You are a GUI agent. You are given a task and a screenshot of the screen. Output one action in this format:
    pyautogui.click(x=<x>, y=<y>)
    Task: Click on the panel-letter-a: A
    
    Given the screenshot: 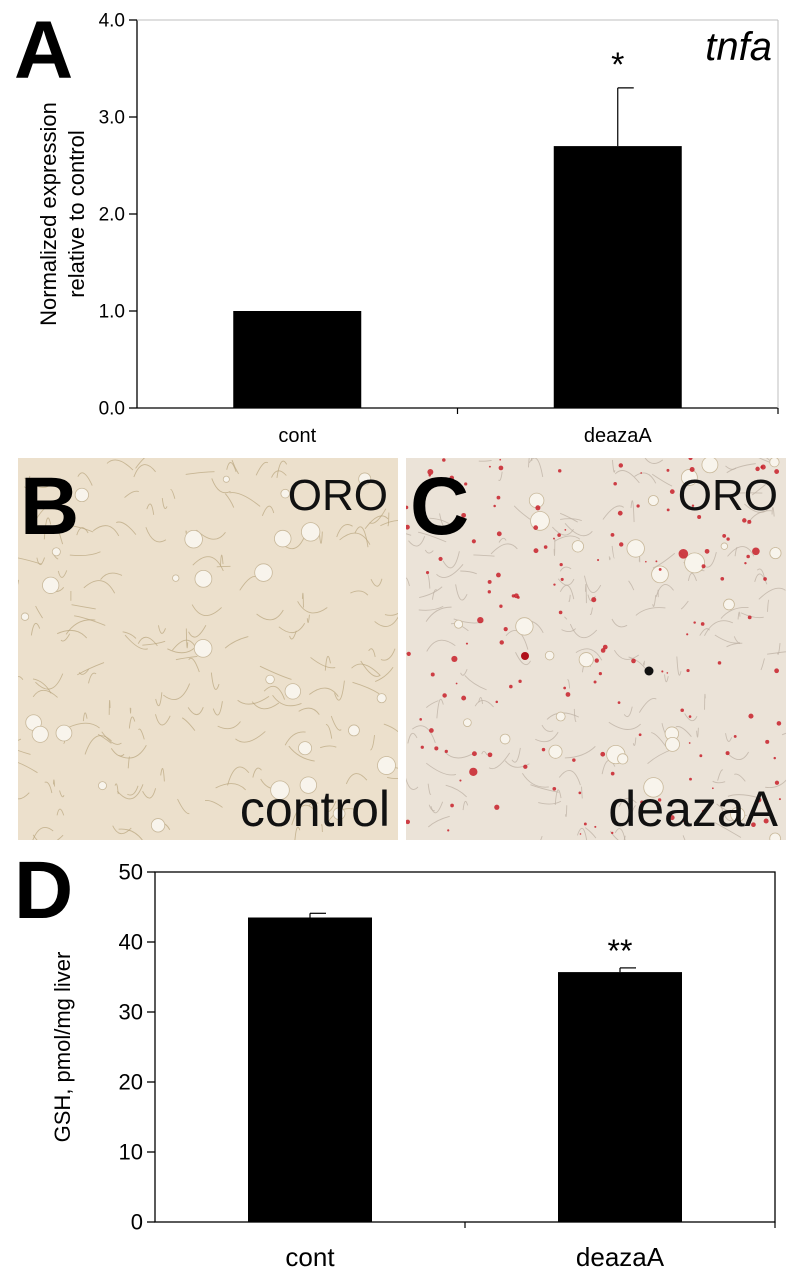 What is the action you would take?
    pyautogui.click(x=44, y=50)
    